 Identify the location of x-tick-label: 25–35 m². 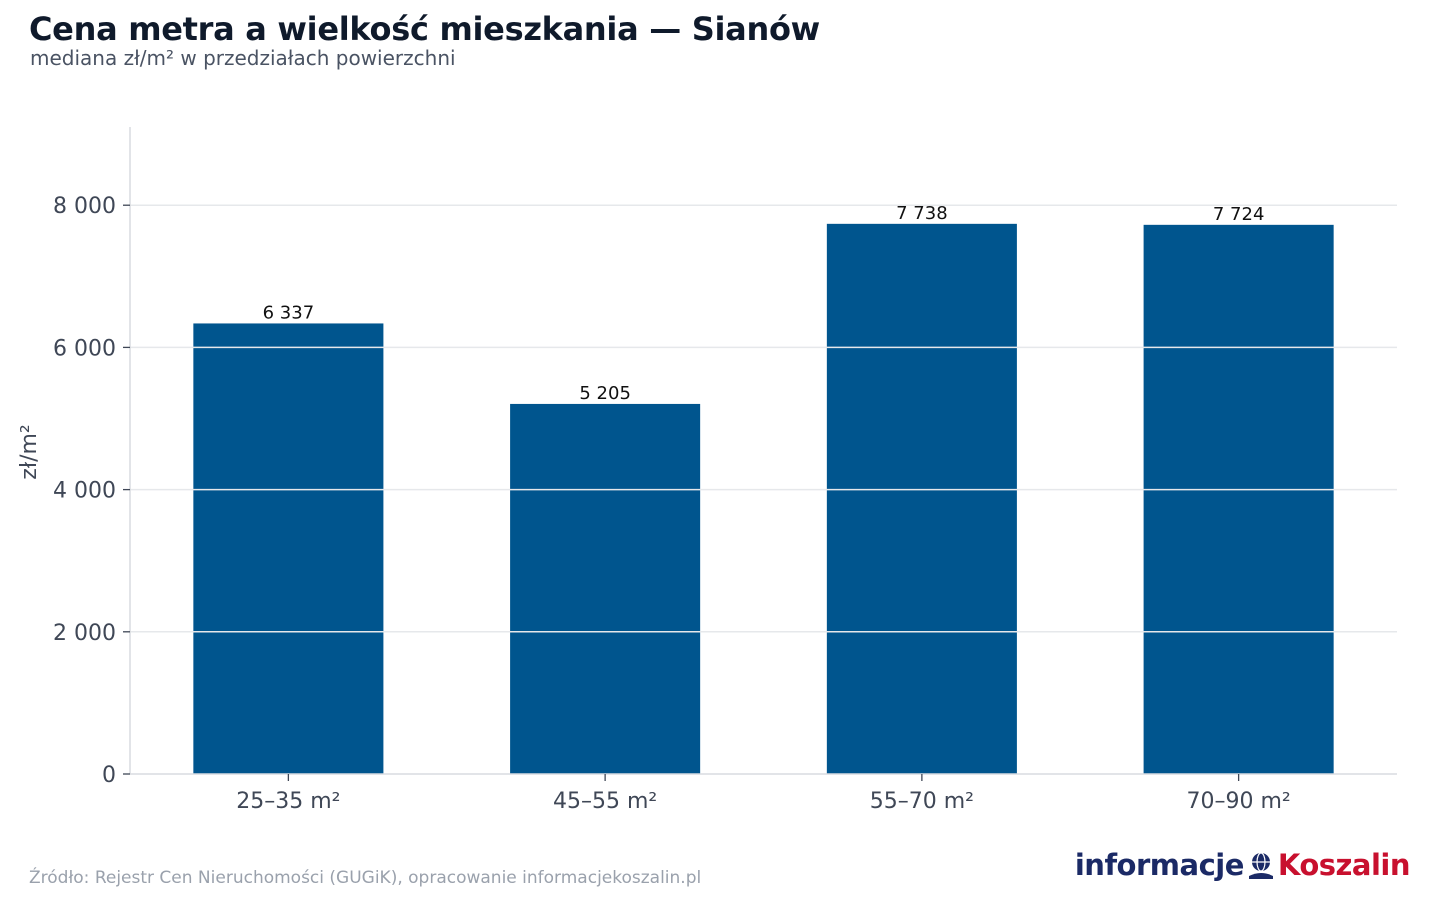
(288, 801).